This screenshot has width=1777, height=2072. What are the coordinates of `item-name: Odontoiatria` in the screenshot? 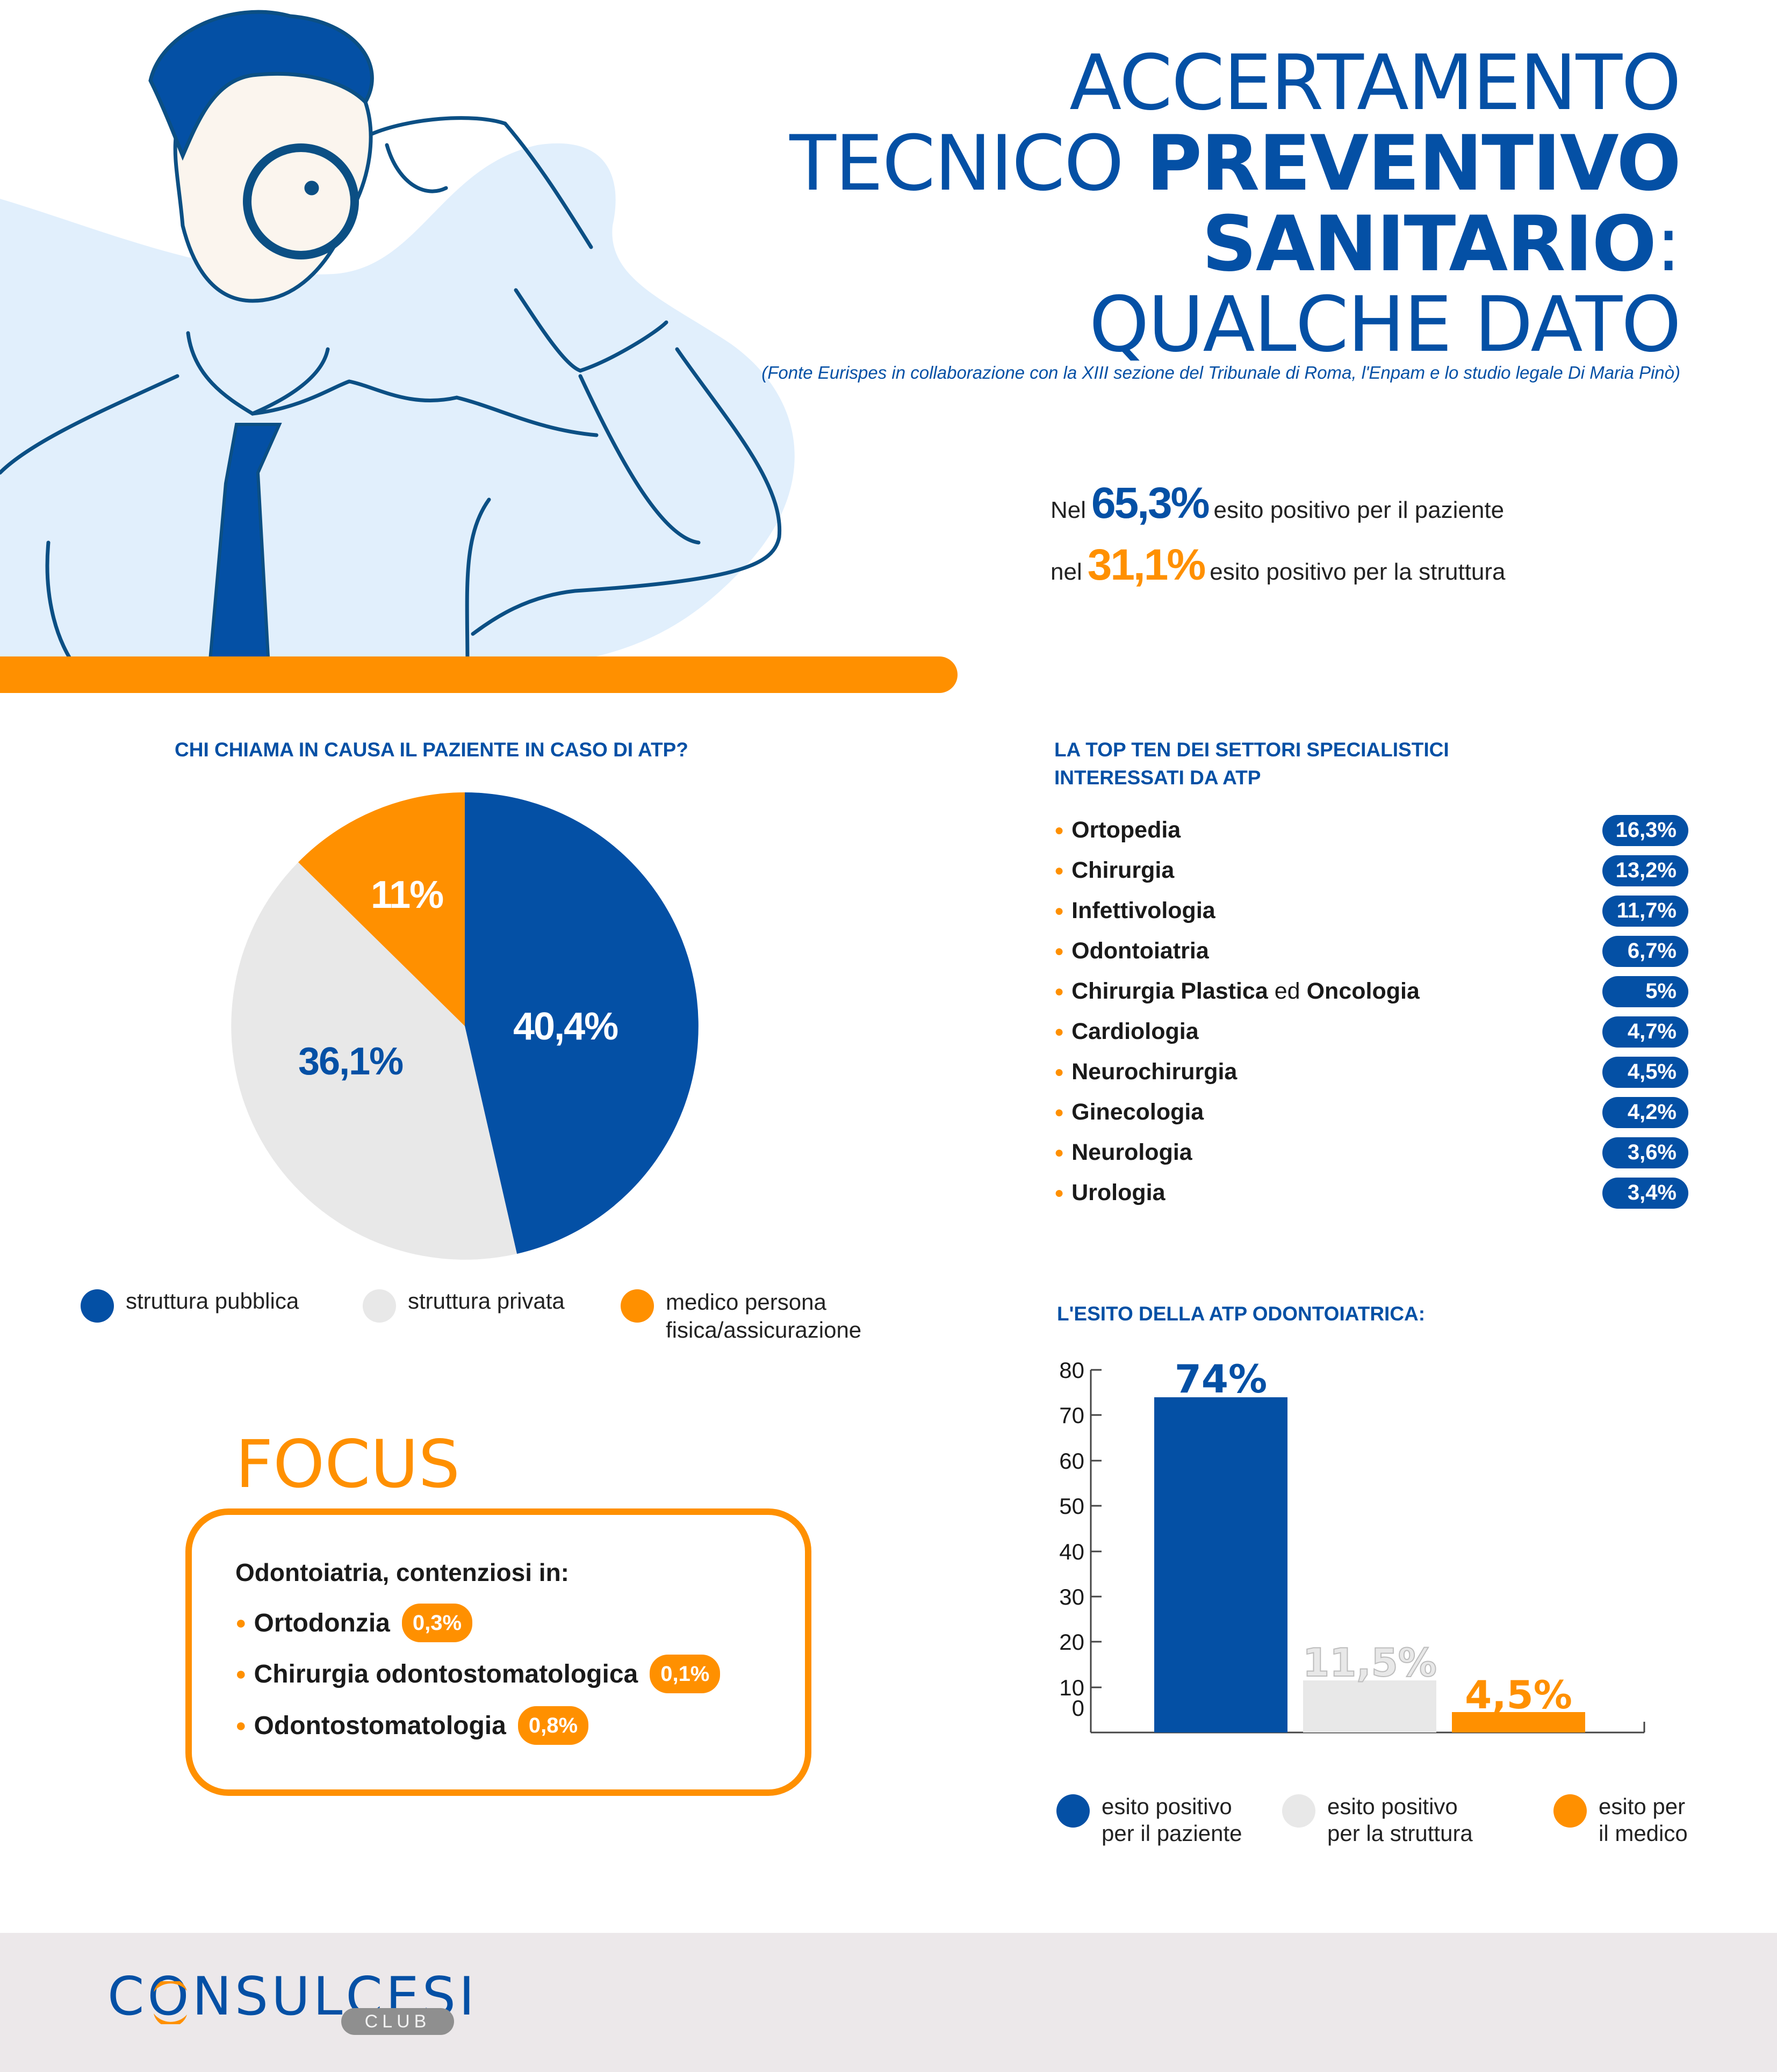 It's located at (1140, 951).